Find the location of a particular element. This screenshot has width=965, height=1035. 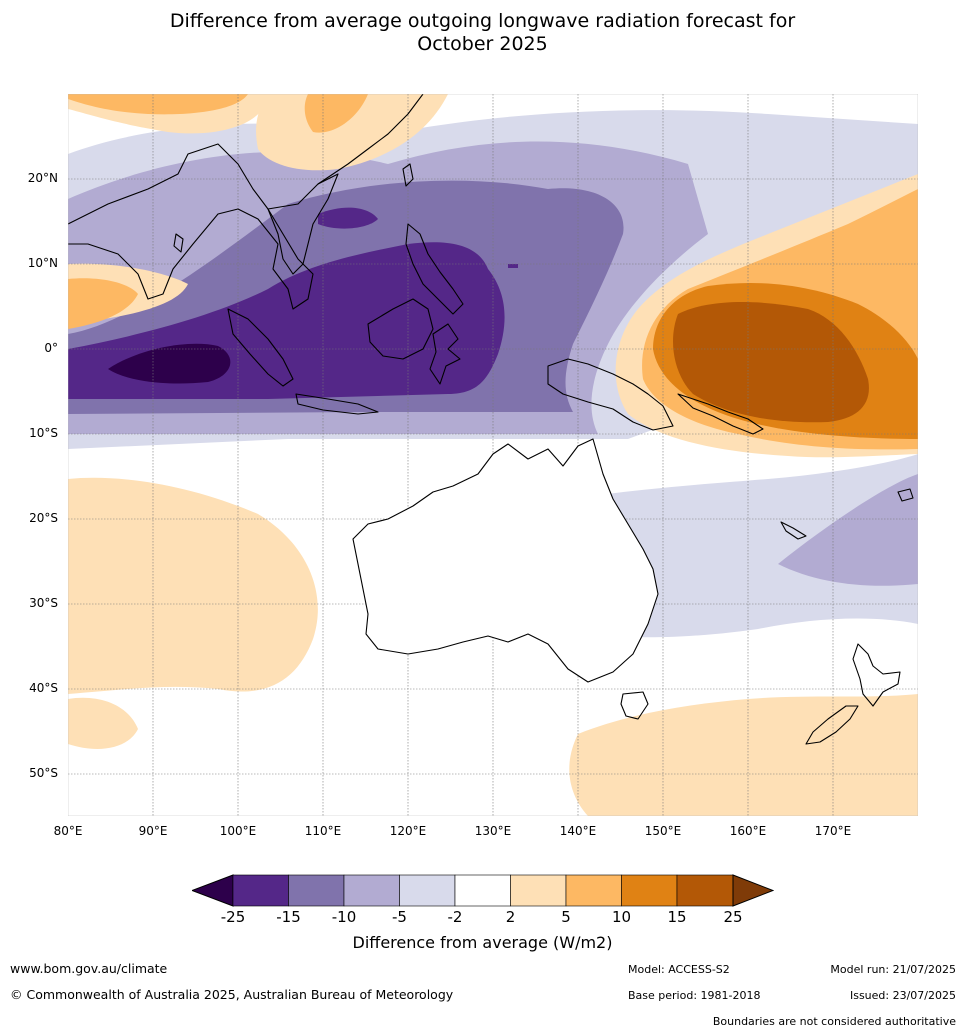

lon-label-80e: 80°E is located at coordinates (68, 831).